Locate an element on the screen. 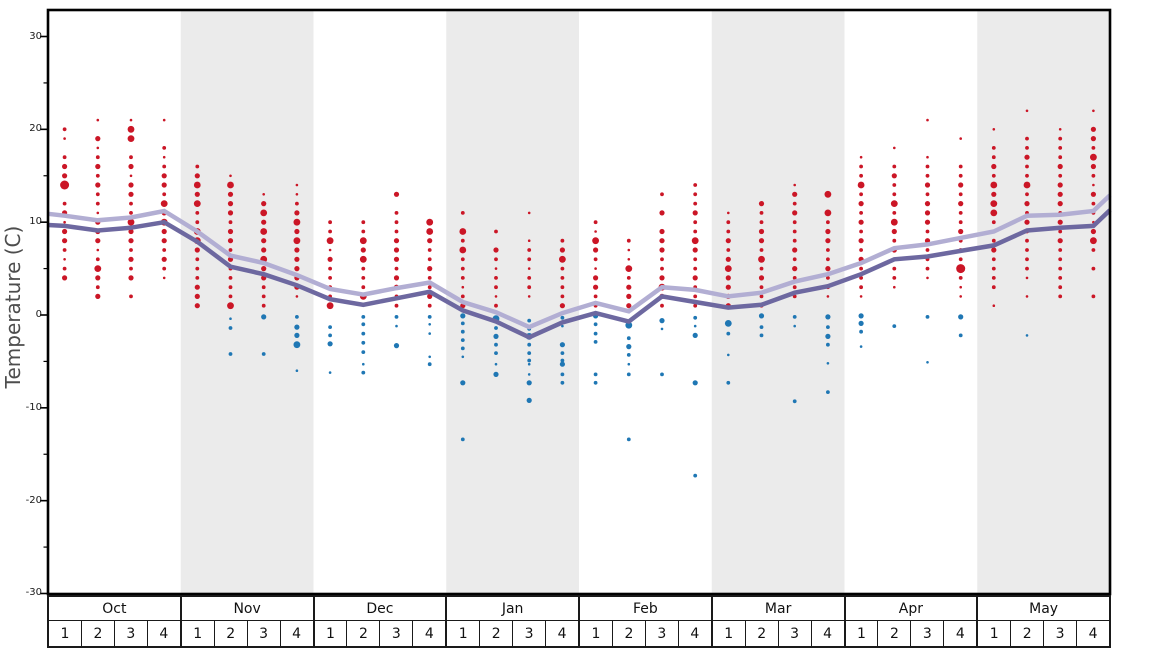 This screenshot has height=648, width=1168. week-cell-feb-4: 4 is located at coordinates (694, 633).